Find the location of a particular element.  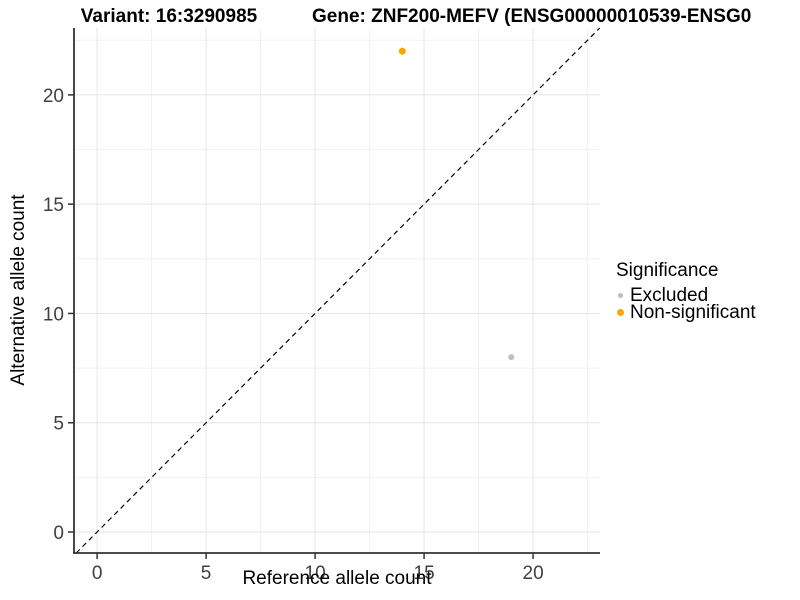

data-point-non-significant is located at coordinates (402, 51).